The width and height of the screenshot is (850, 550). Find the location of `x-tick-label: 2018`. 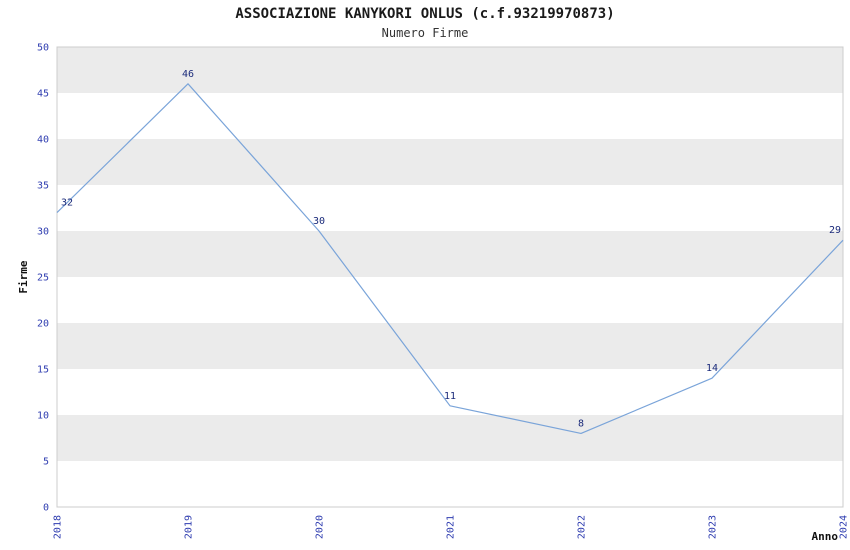

x-tick-label: 2018 is located at coordinates (58, 527).